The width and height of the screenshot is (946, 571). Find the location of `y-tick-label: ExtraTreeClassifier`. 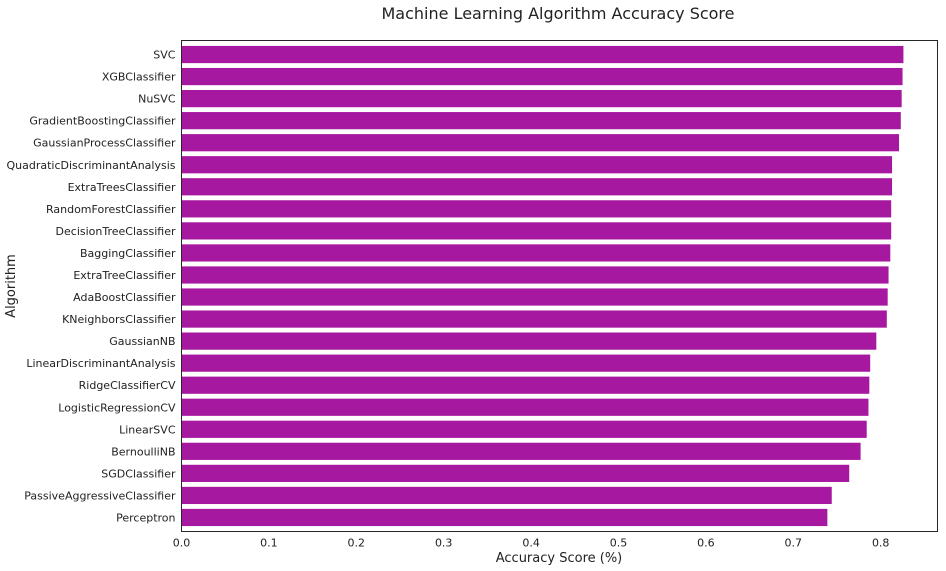

y-tick-label: ExtraTreeClassifier is located at coordinates (124, 275).